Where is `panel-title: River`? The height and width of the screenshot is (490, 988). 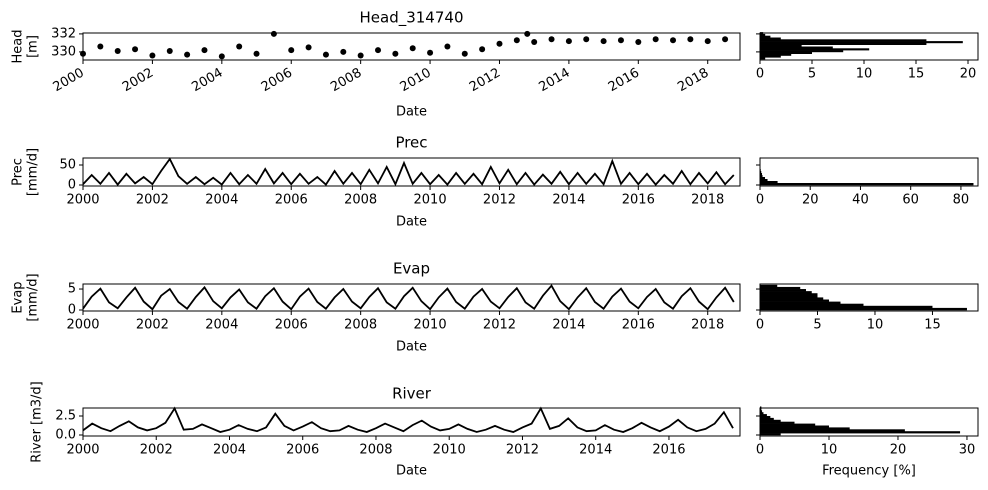
panel-title: River is located at coordinates (412, 394).